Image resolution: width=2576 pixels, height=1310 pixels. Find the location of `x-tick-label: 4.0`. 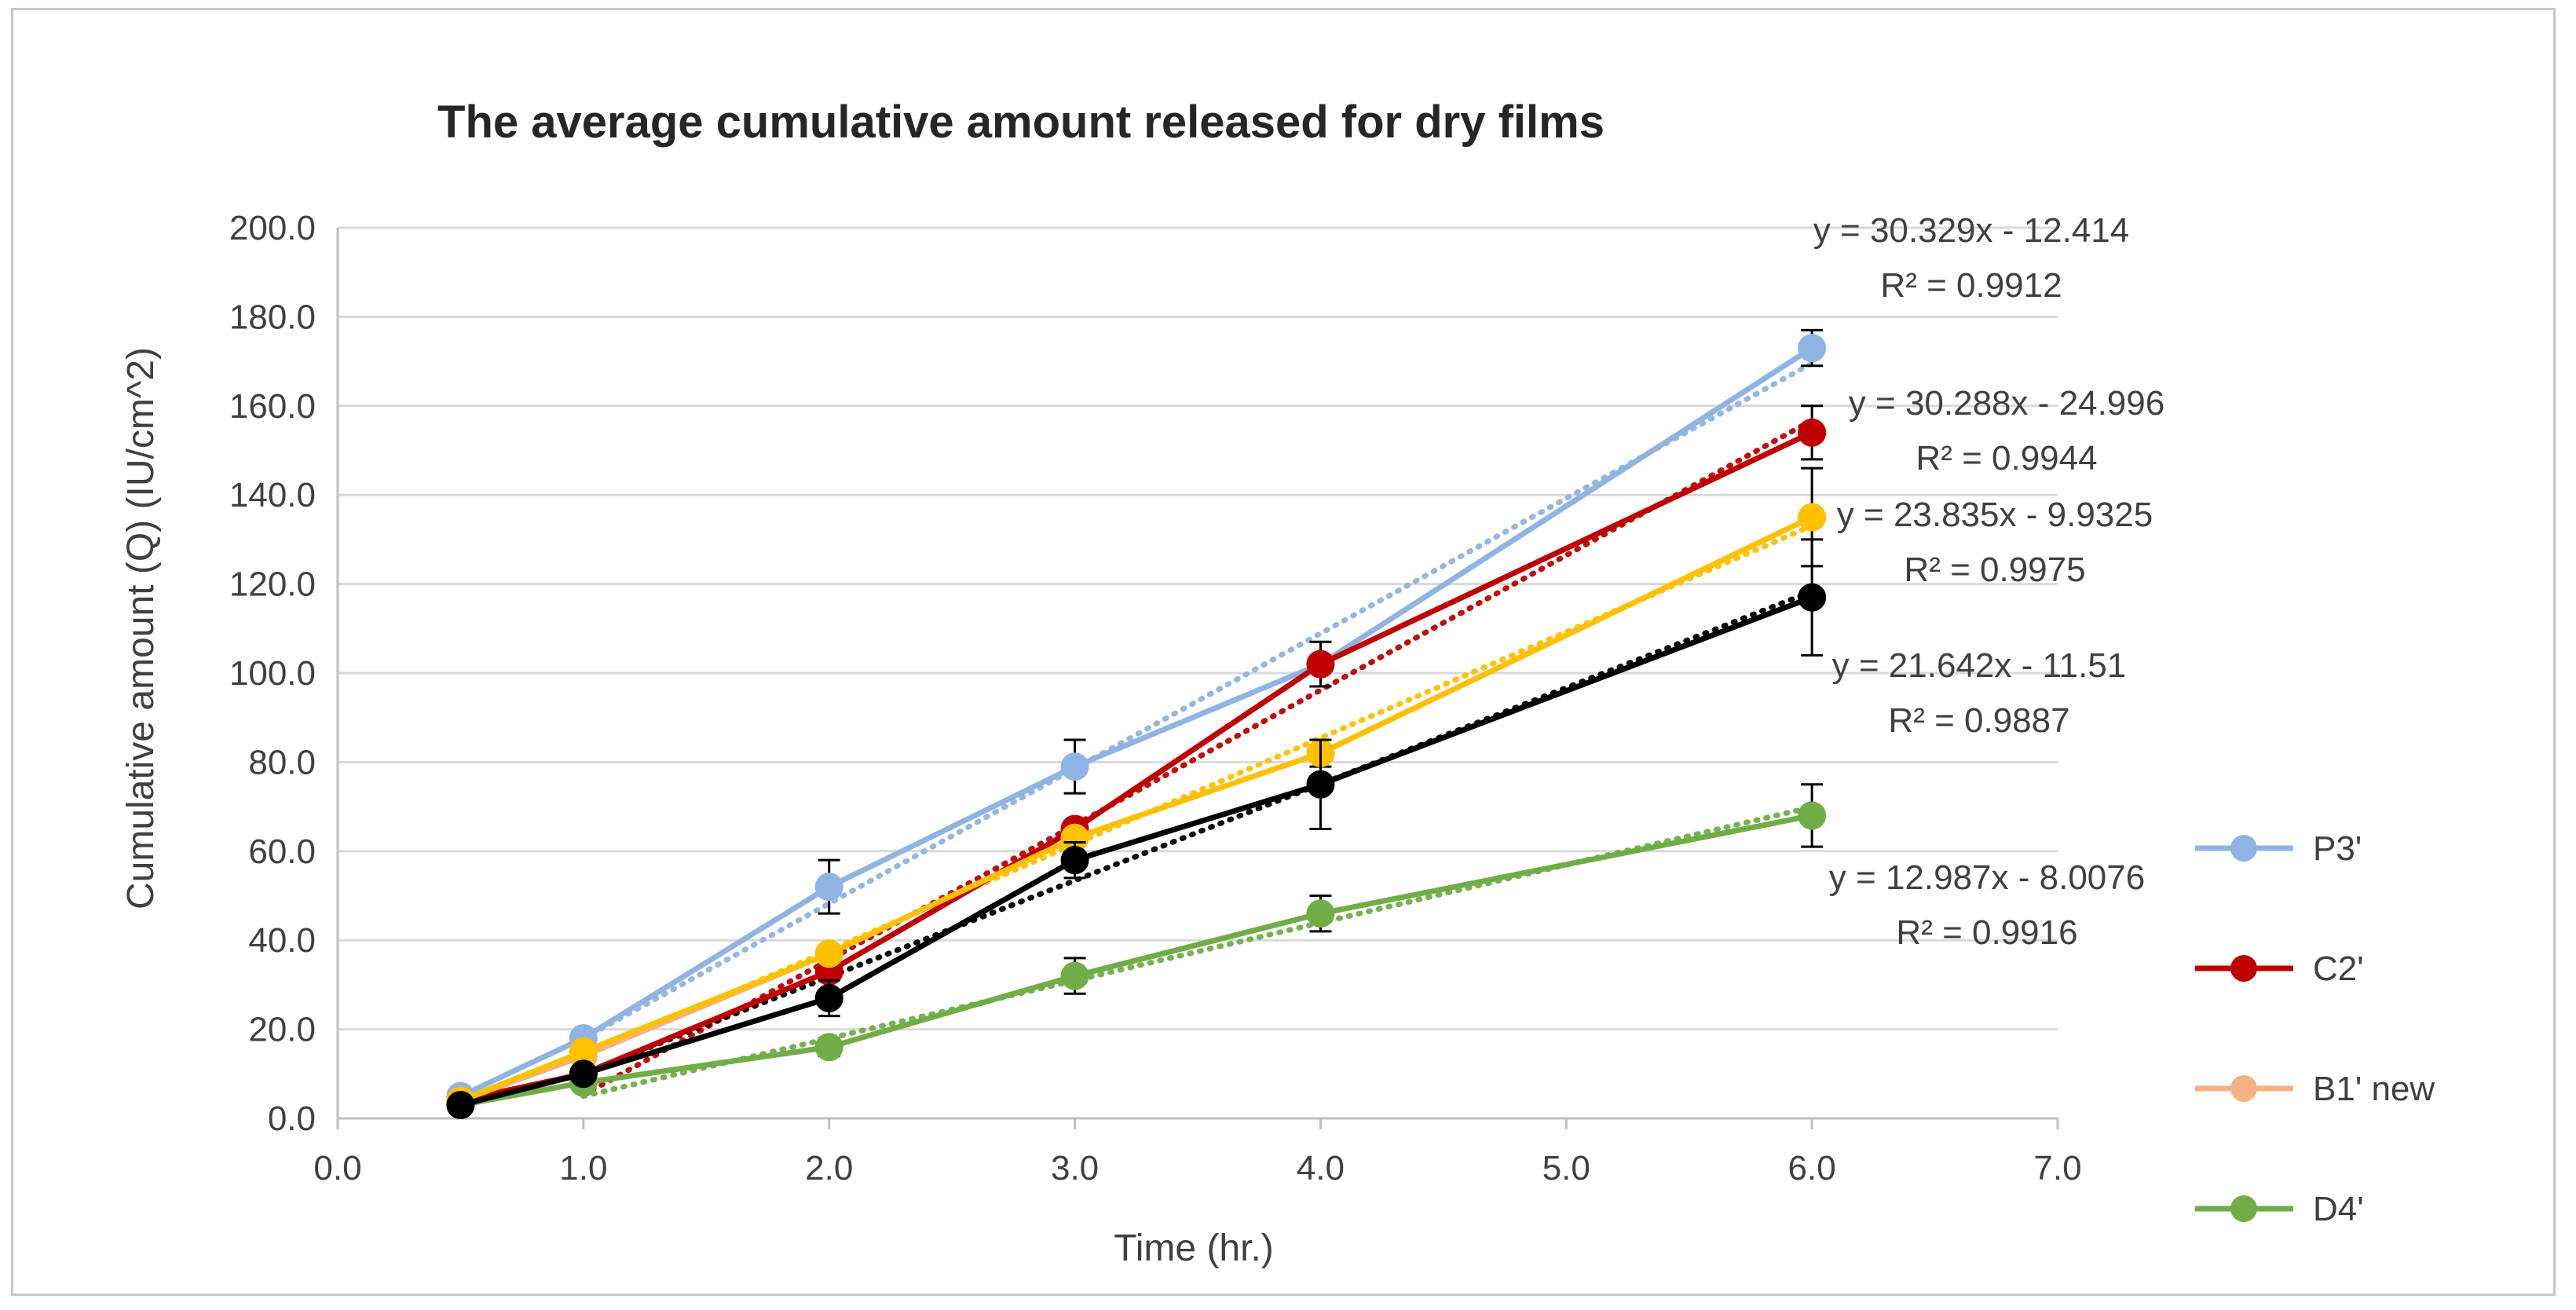

x-tick-label: 4.0 is located at coordinates (1321, 1168).